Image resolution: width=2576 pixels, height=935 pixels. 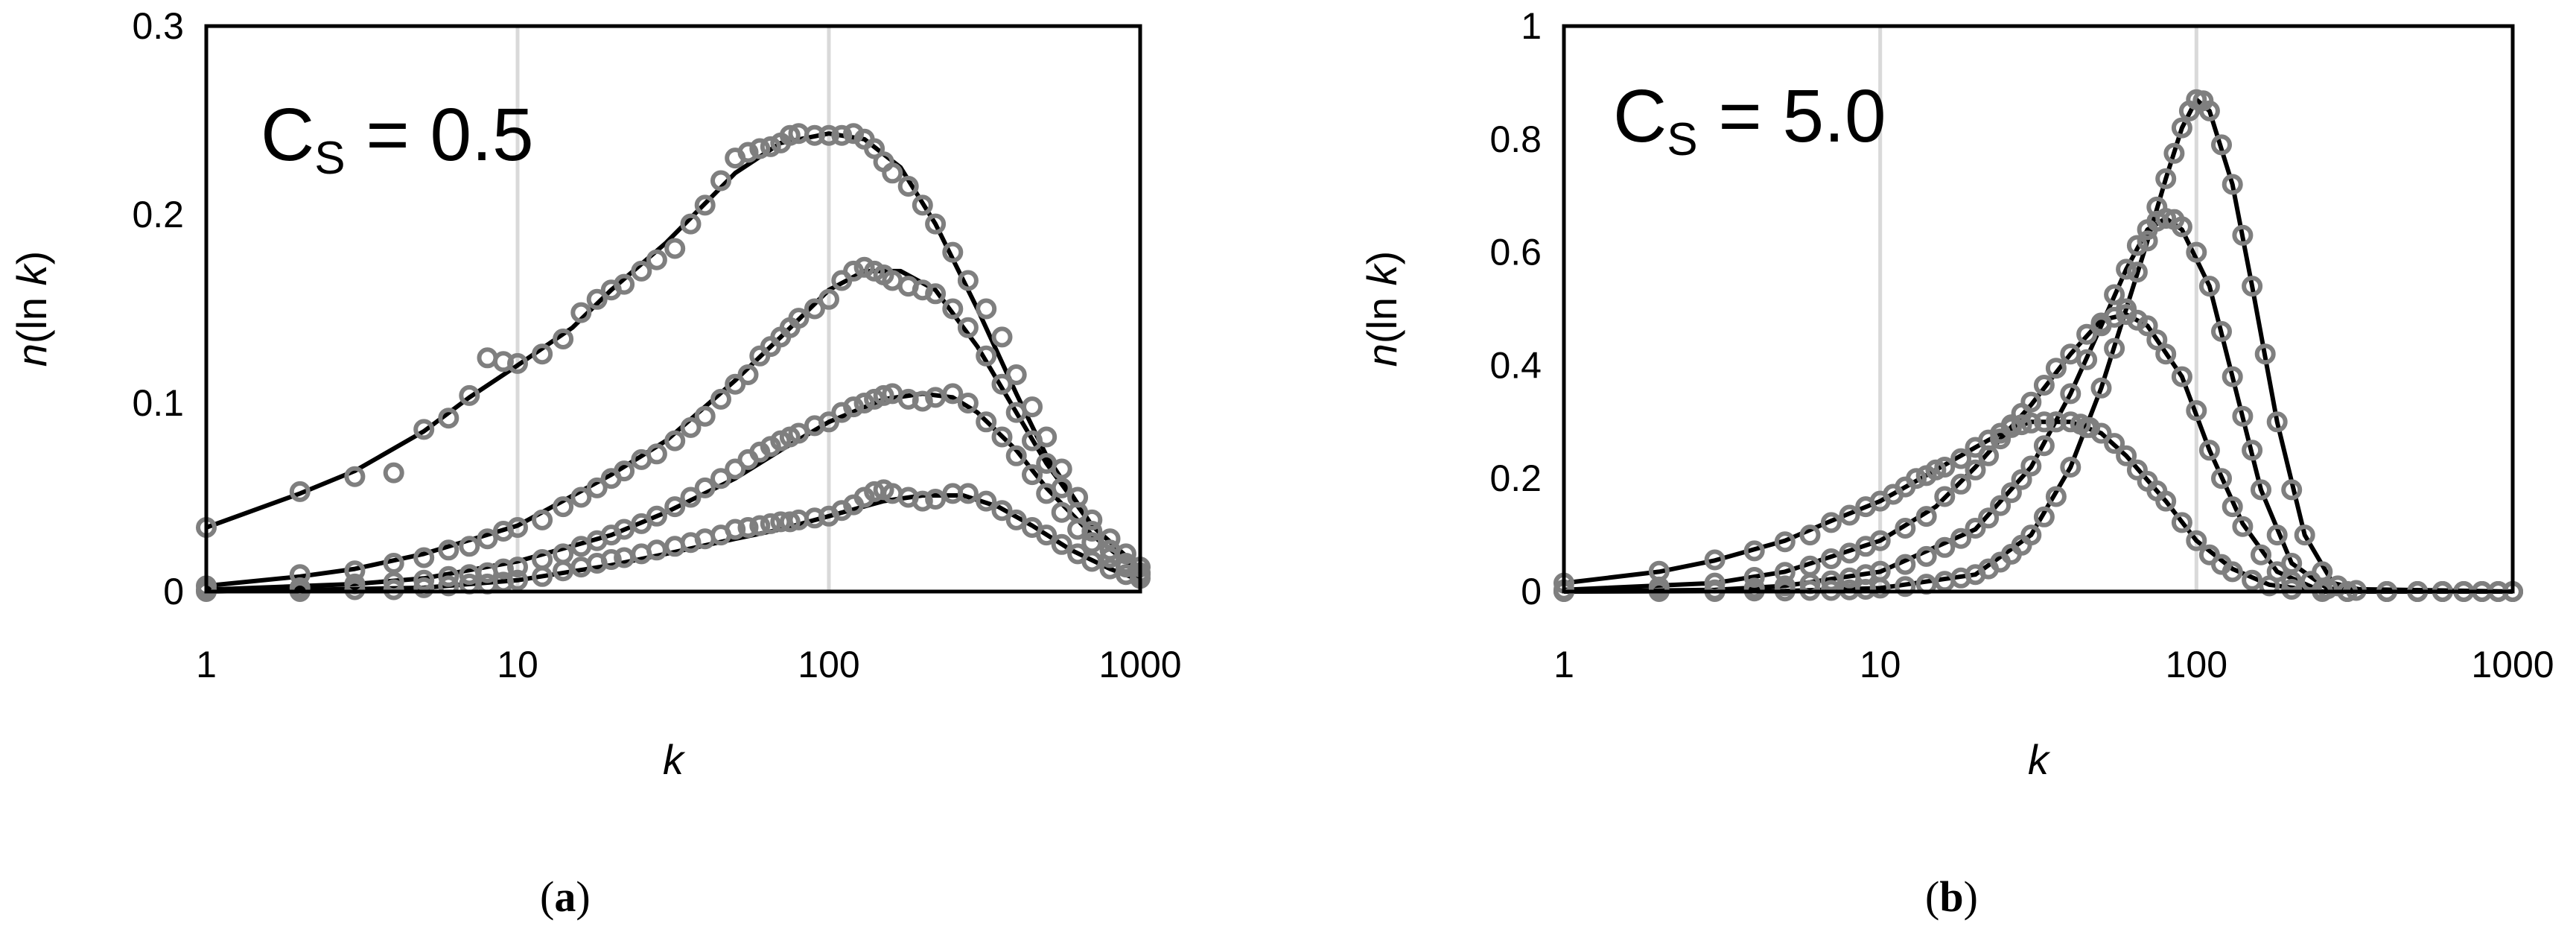 I want to click on y-axis-label-arg: k, so click(x=1381, y=273).